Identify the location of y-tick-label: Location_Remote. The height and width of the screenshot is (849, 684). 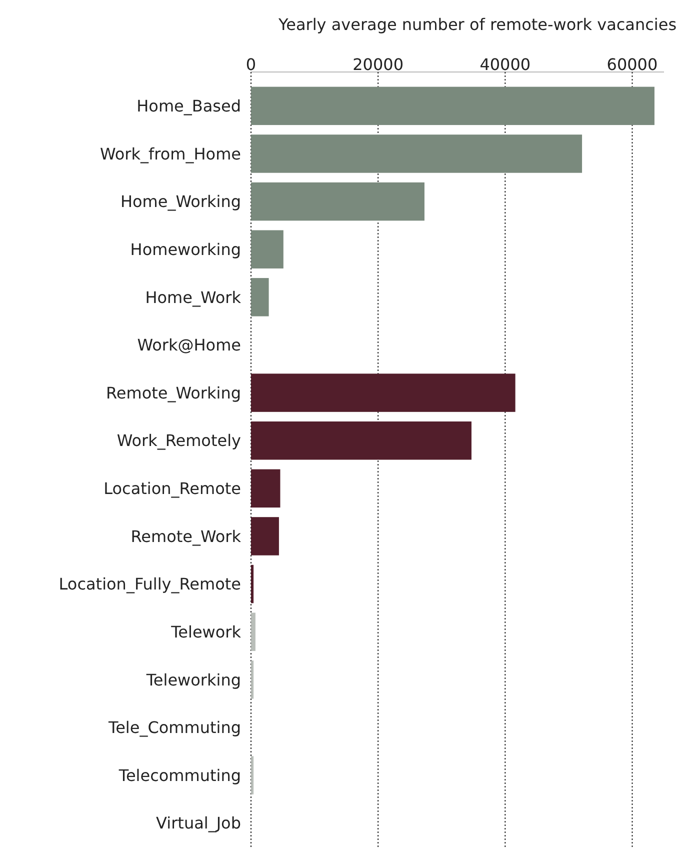
(172, 488).